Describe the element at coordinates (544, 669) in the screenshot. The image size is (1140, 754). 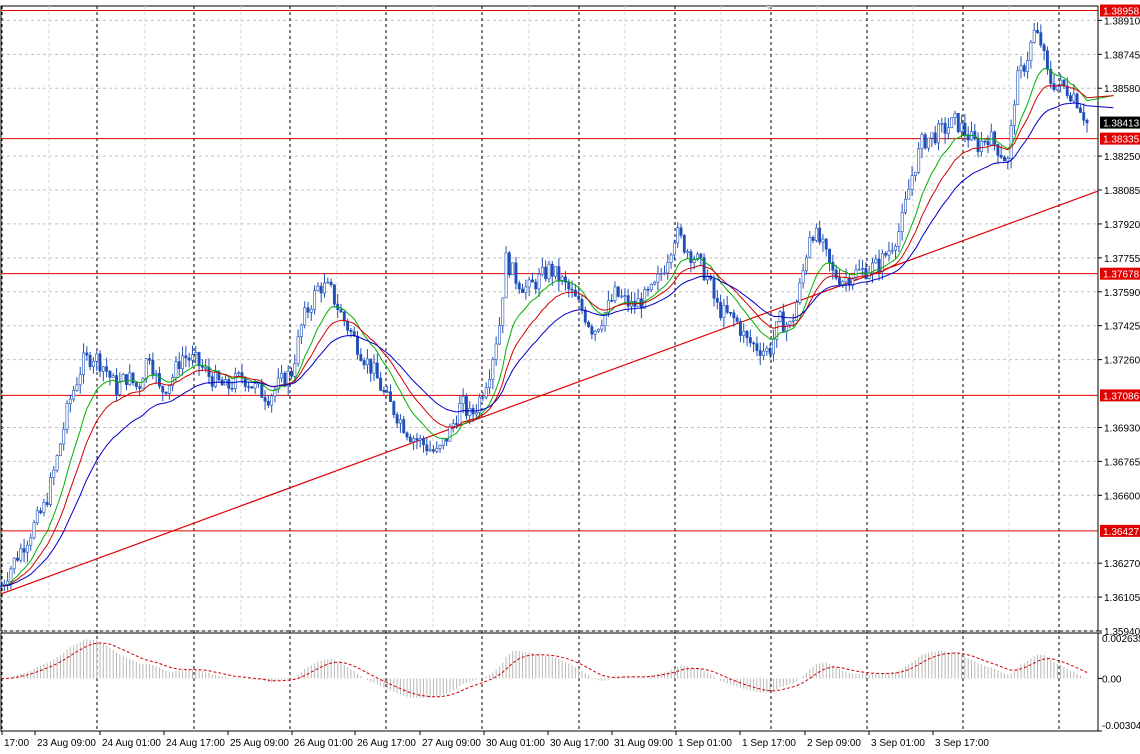
I see `oscillator-series` at that location.